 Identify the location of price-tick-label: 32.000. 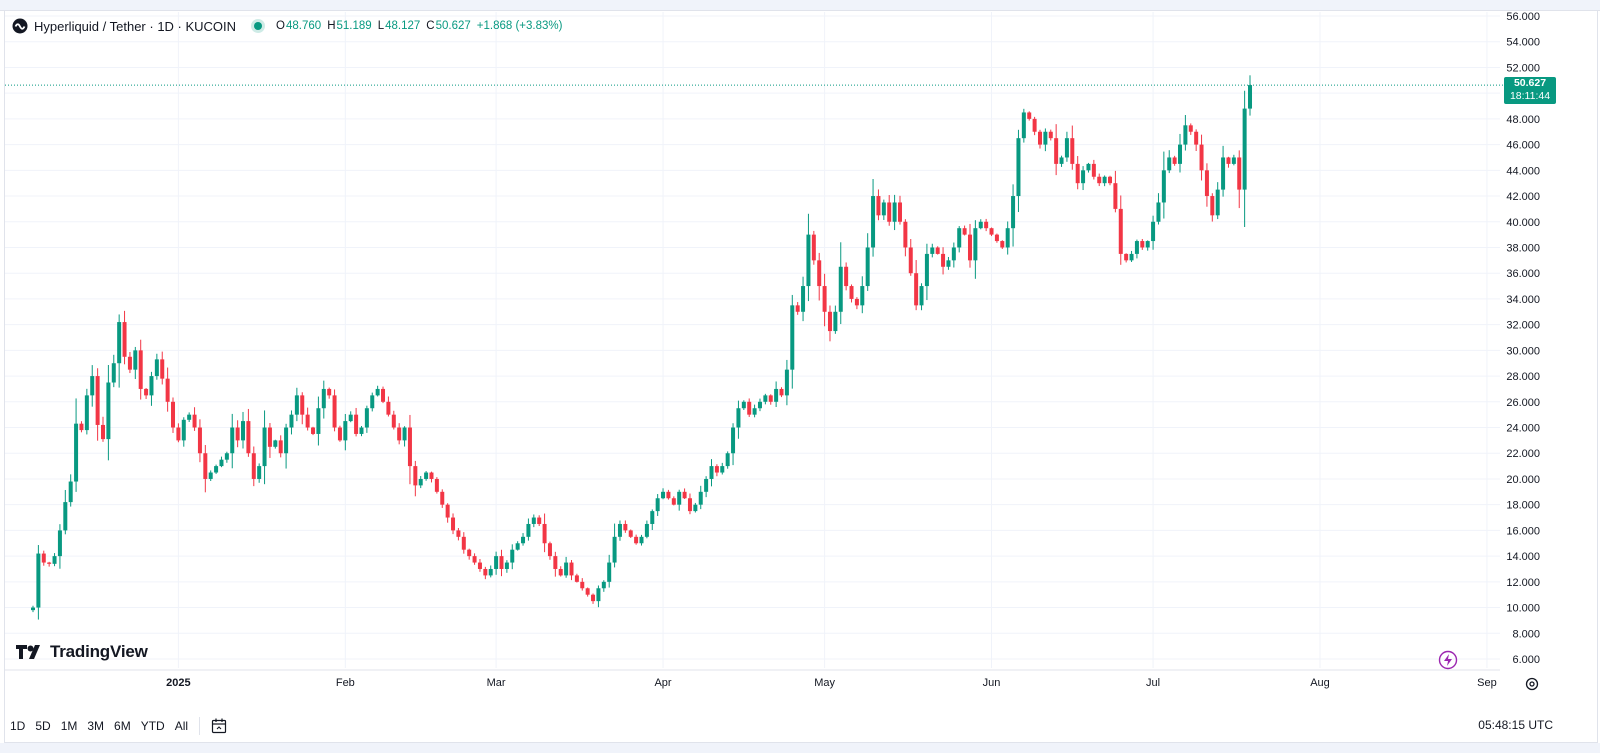
(1523, 326).